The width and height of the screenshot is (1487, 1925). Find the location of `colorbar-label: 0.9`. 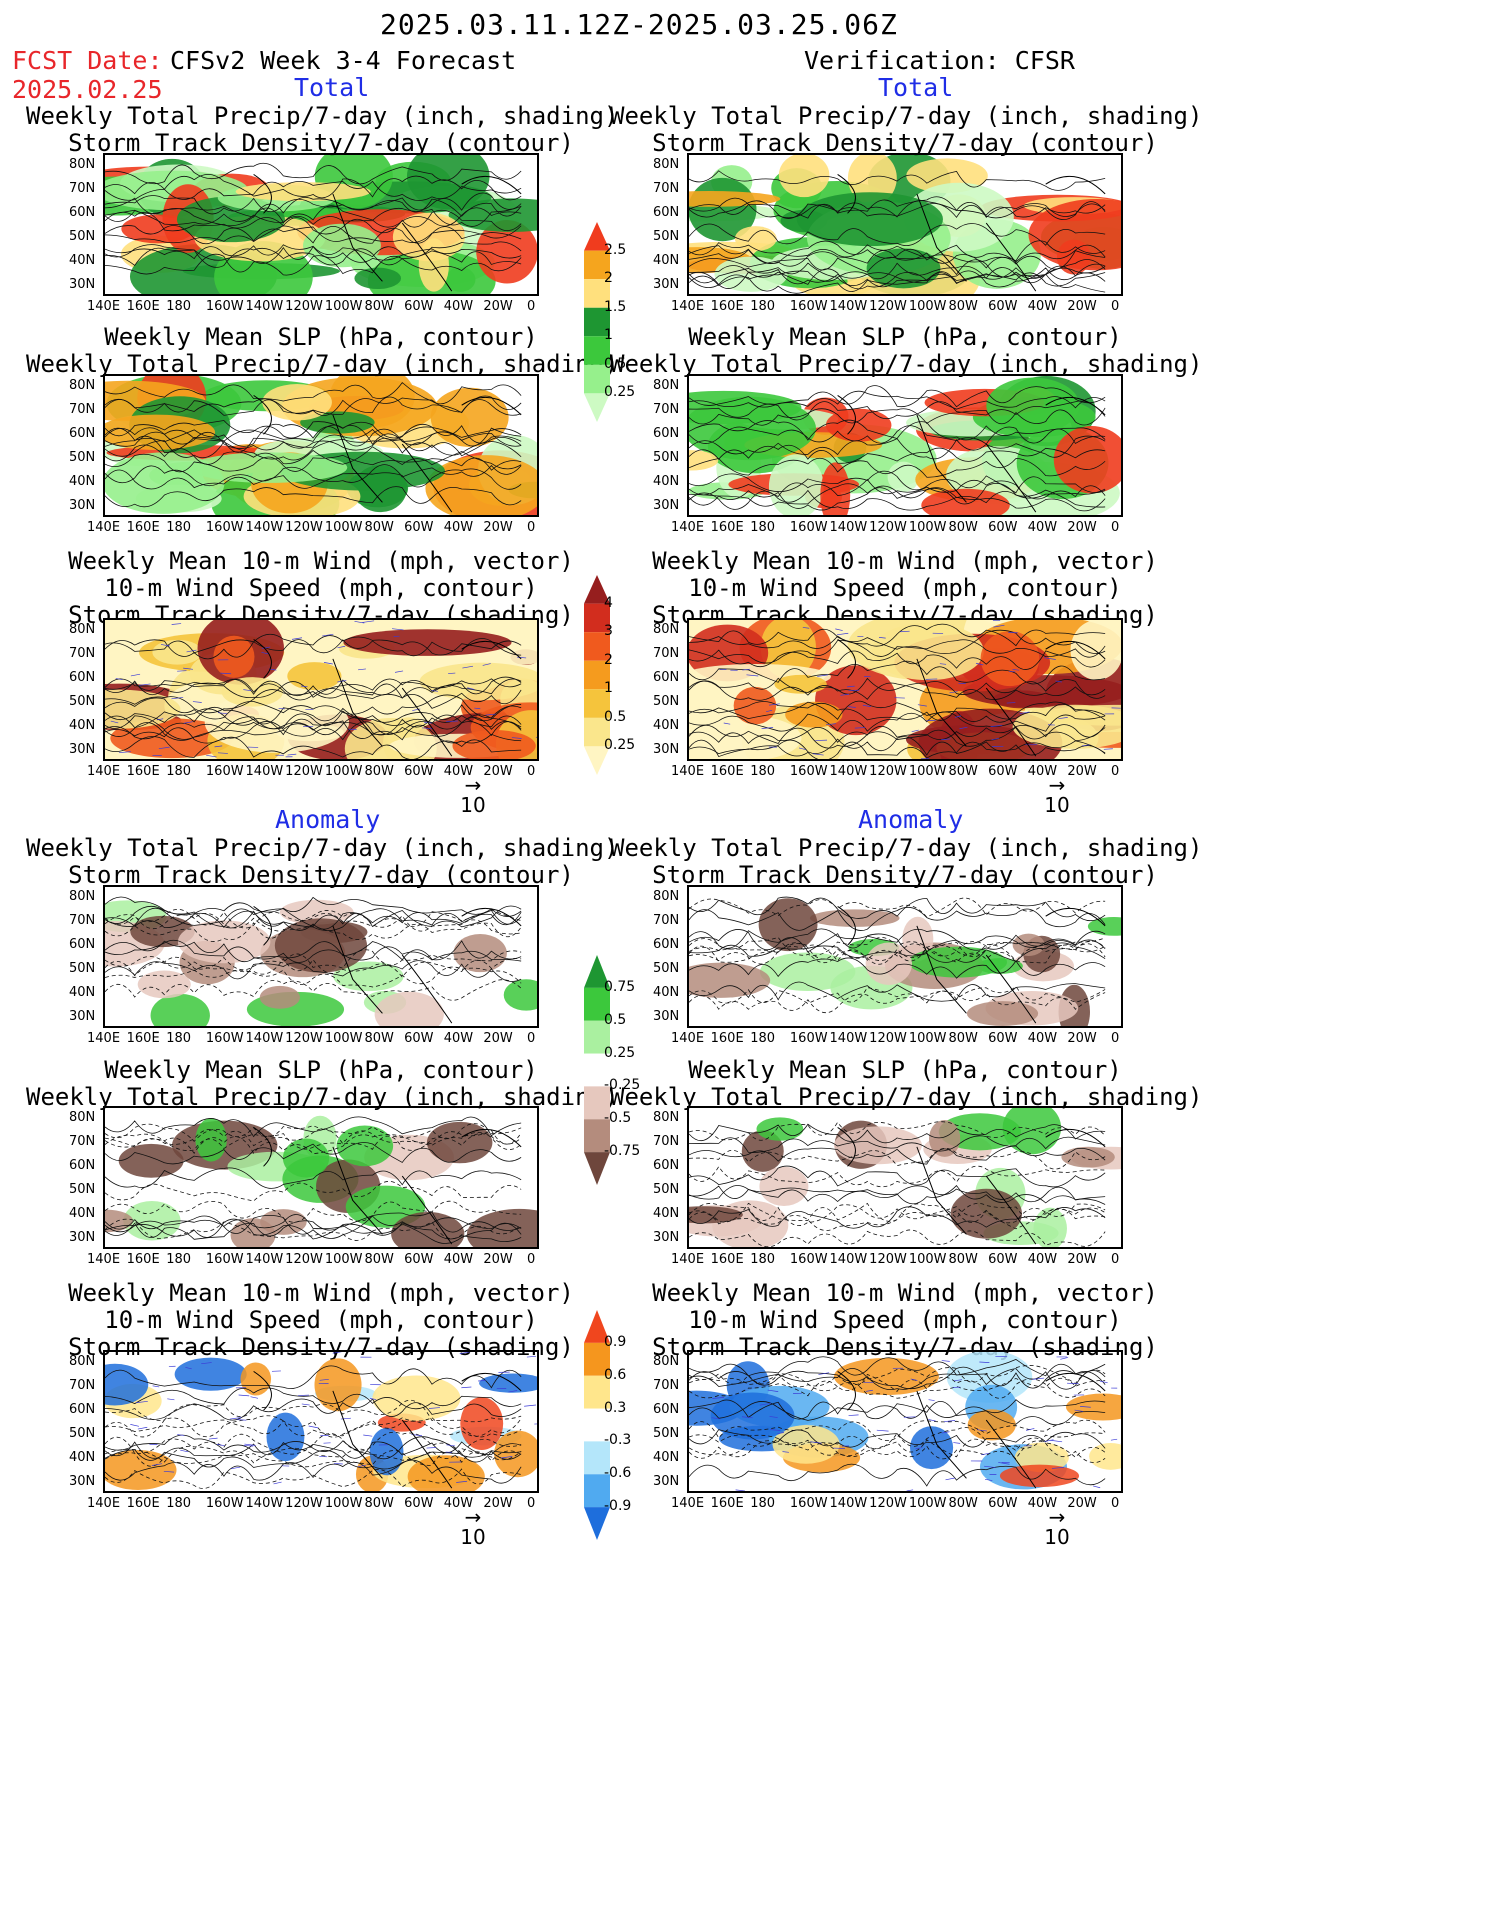

colorbar-label: 0.9 is located at coordinates (615, 1341).